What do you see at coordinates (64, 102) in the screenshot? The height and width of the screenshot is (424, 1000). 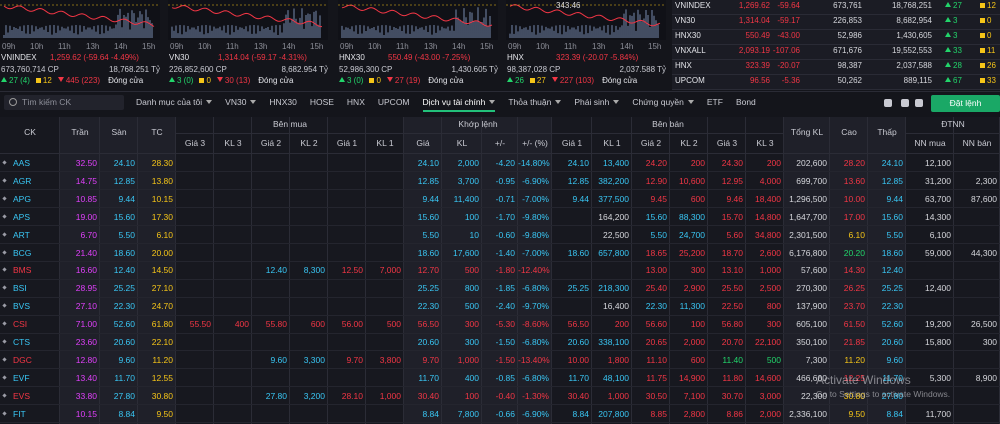 I see `search-box: Tìm kiếm CK` at bounding box center [64, 102].